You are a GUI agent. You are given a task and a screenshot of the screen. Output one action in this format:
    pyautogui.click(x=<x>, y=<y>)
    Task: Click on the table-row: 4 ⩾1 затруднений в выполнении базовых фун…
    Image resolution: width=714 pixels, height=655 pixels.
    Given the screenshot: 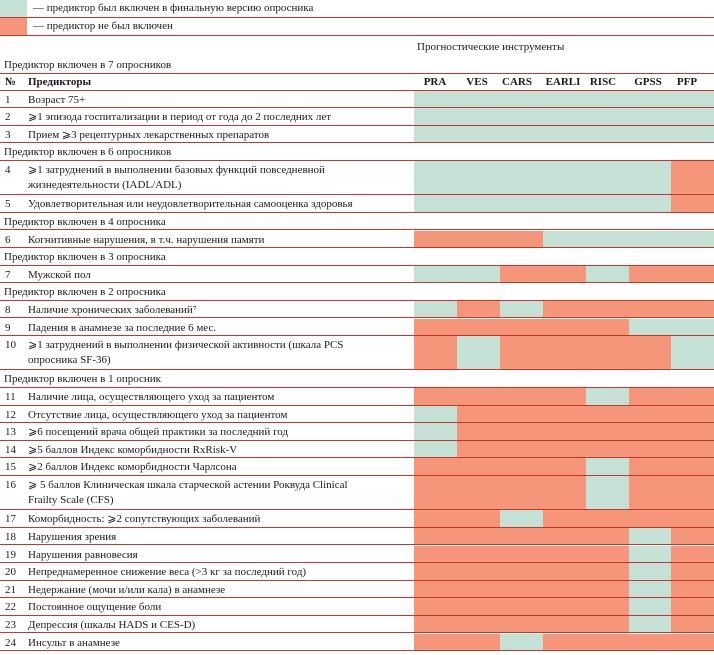 What is the action you would take?
    pyautogui.click(x=357, y=178)
    